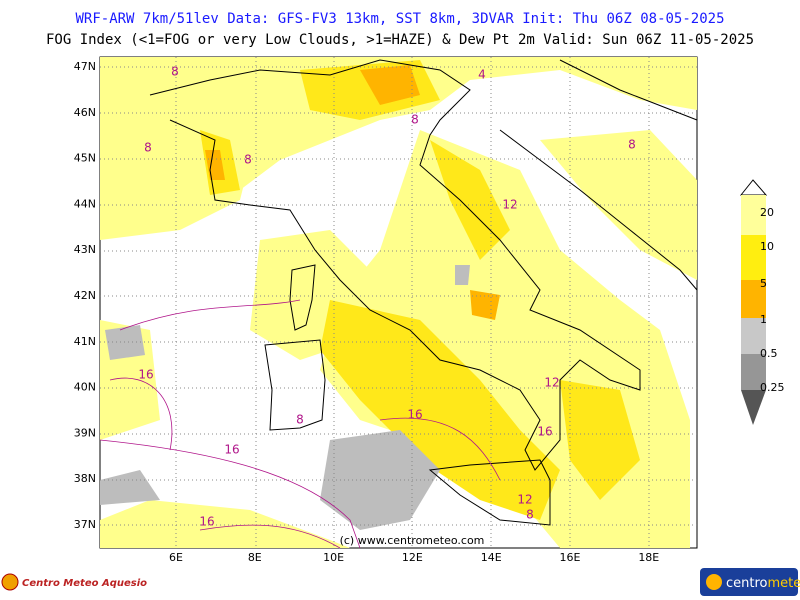  What do you see at coordinates (482, 75) in the screenshot?
I see `contour-label: 4` at bounding box center [482, 75].